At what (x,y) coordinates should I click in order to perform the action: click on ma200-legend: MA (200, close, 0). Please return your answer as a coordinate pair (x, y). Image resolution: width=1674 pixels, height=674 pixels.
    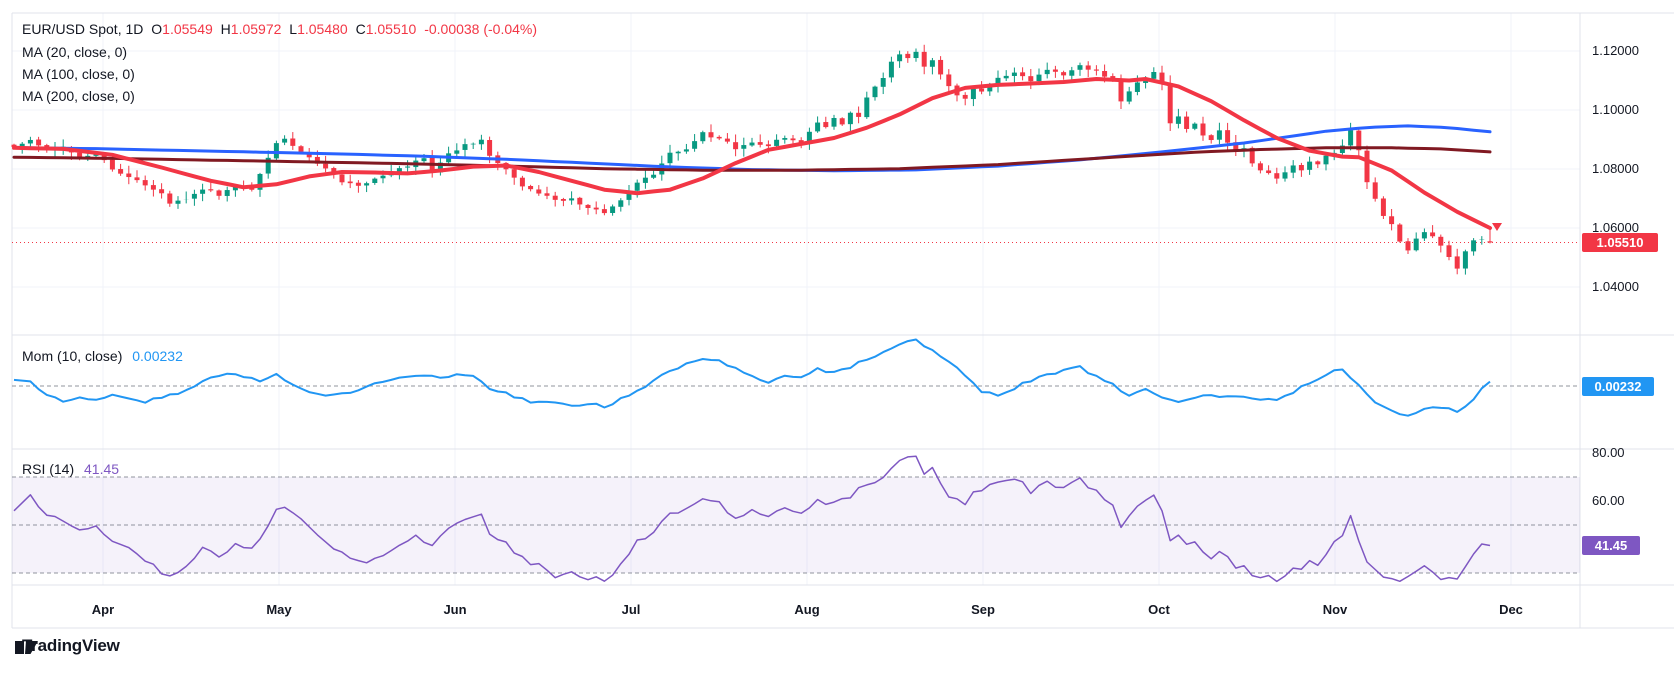
    Looking at the image, I should click on (78, 96).